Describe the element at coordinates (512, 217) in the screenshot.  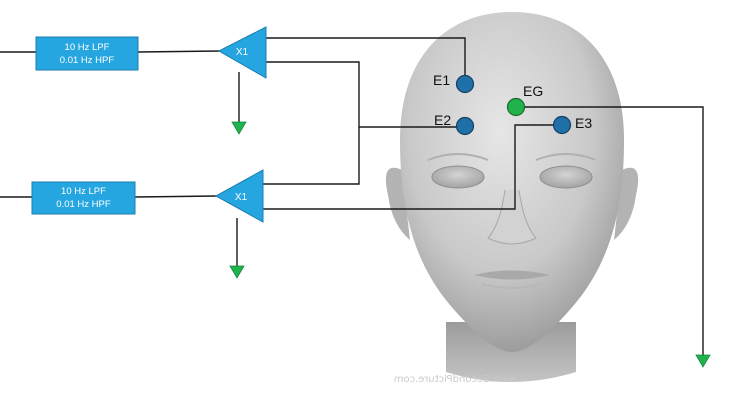
I see `nose` at that location.